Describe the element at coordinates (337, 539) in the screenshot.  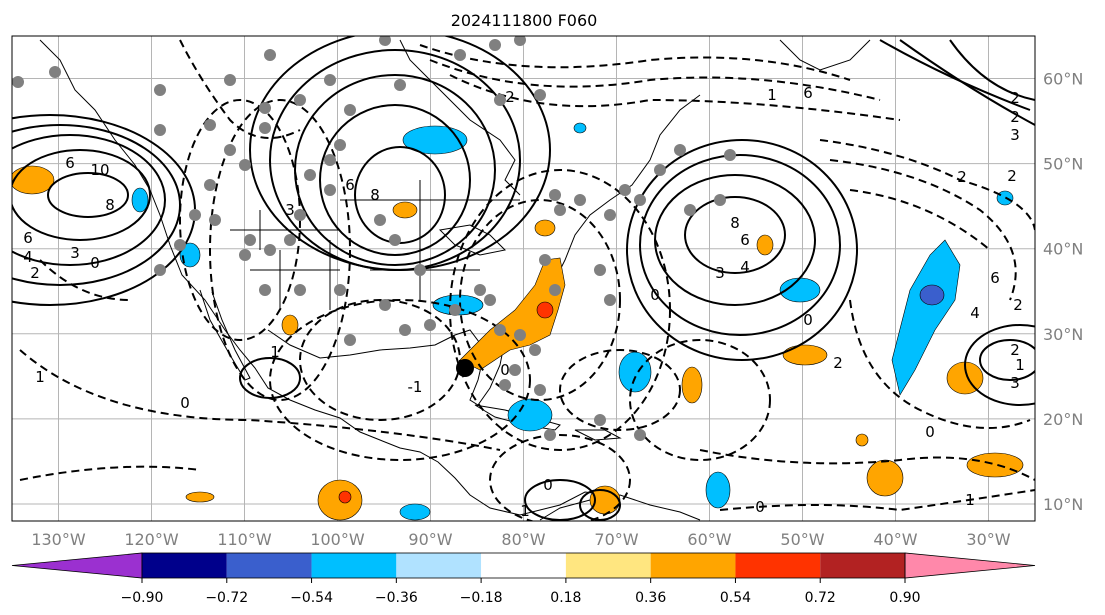
I see `lon-tick-label: 100°W` at that location.